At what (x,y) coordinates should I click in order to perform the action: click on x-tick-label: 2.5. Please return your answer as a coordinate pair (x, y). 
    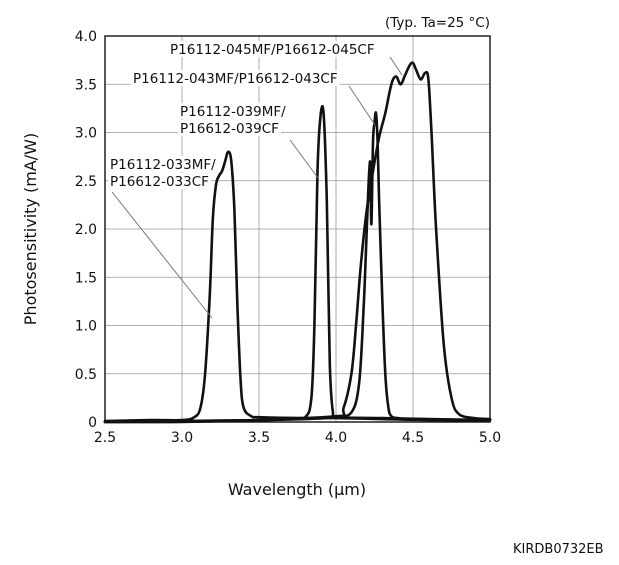
    Looking at the image, I should click on (105, 438).